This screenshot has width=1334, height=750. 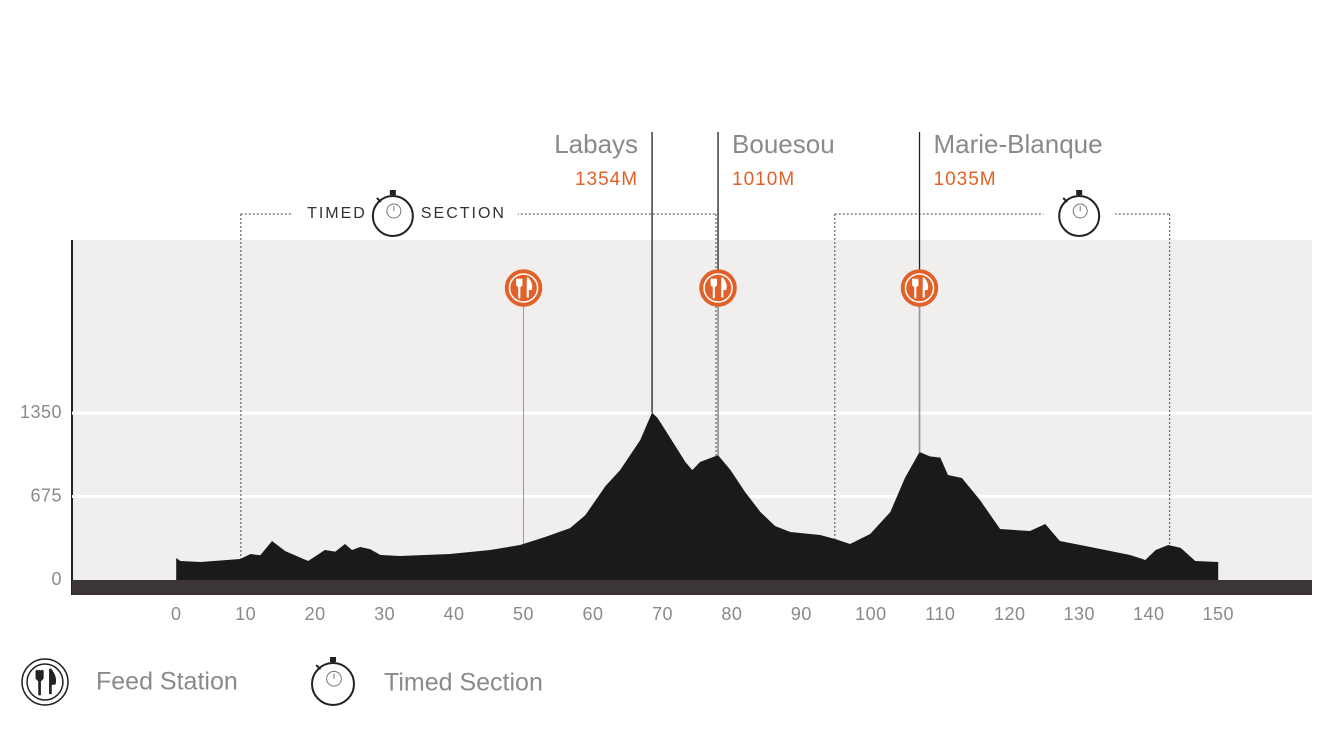 I want to click on peak-elevation: 1035M, so click(x=965, y=179).